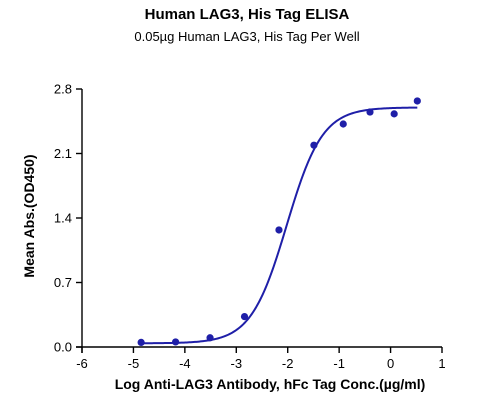 The image size is (495, 400). I want to click on y-tick-label: 0.7, so click(63, 282).